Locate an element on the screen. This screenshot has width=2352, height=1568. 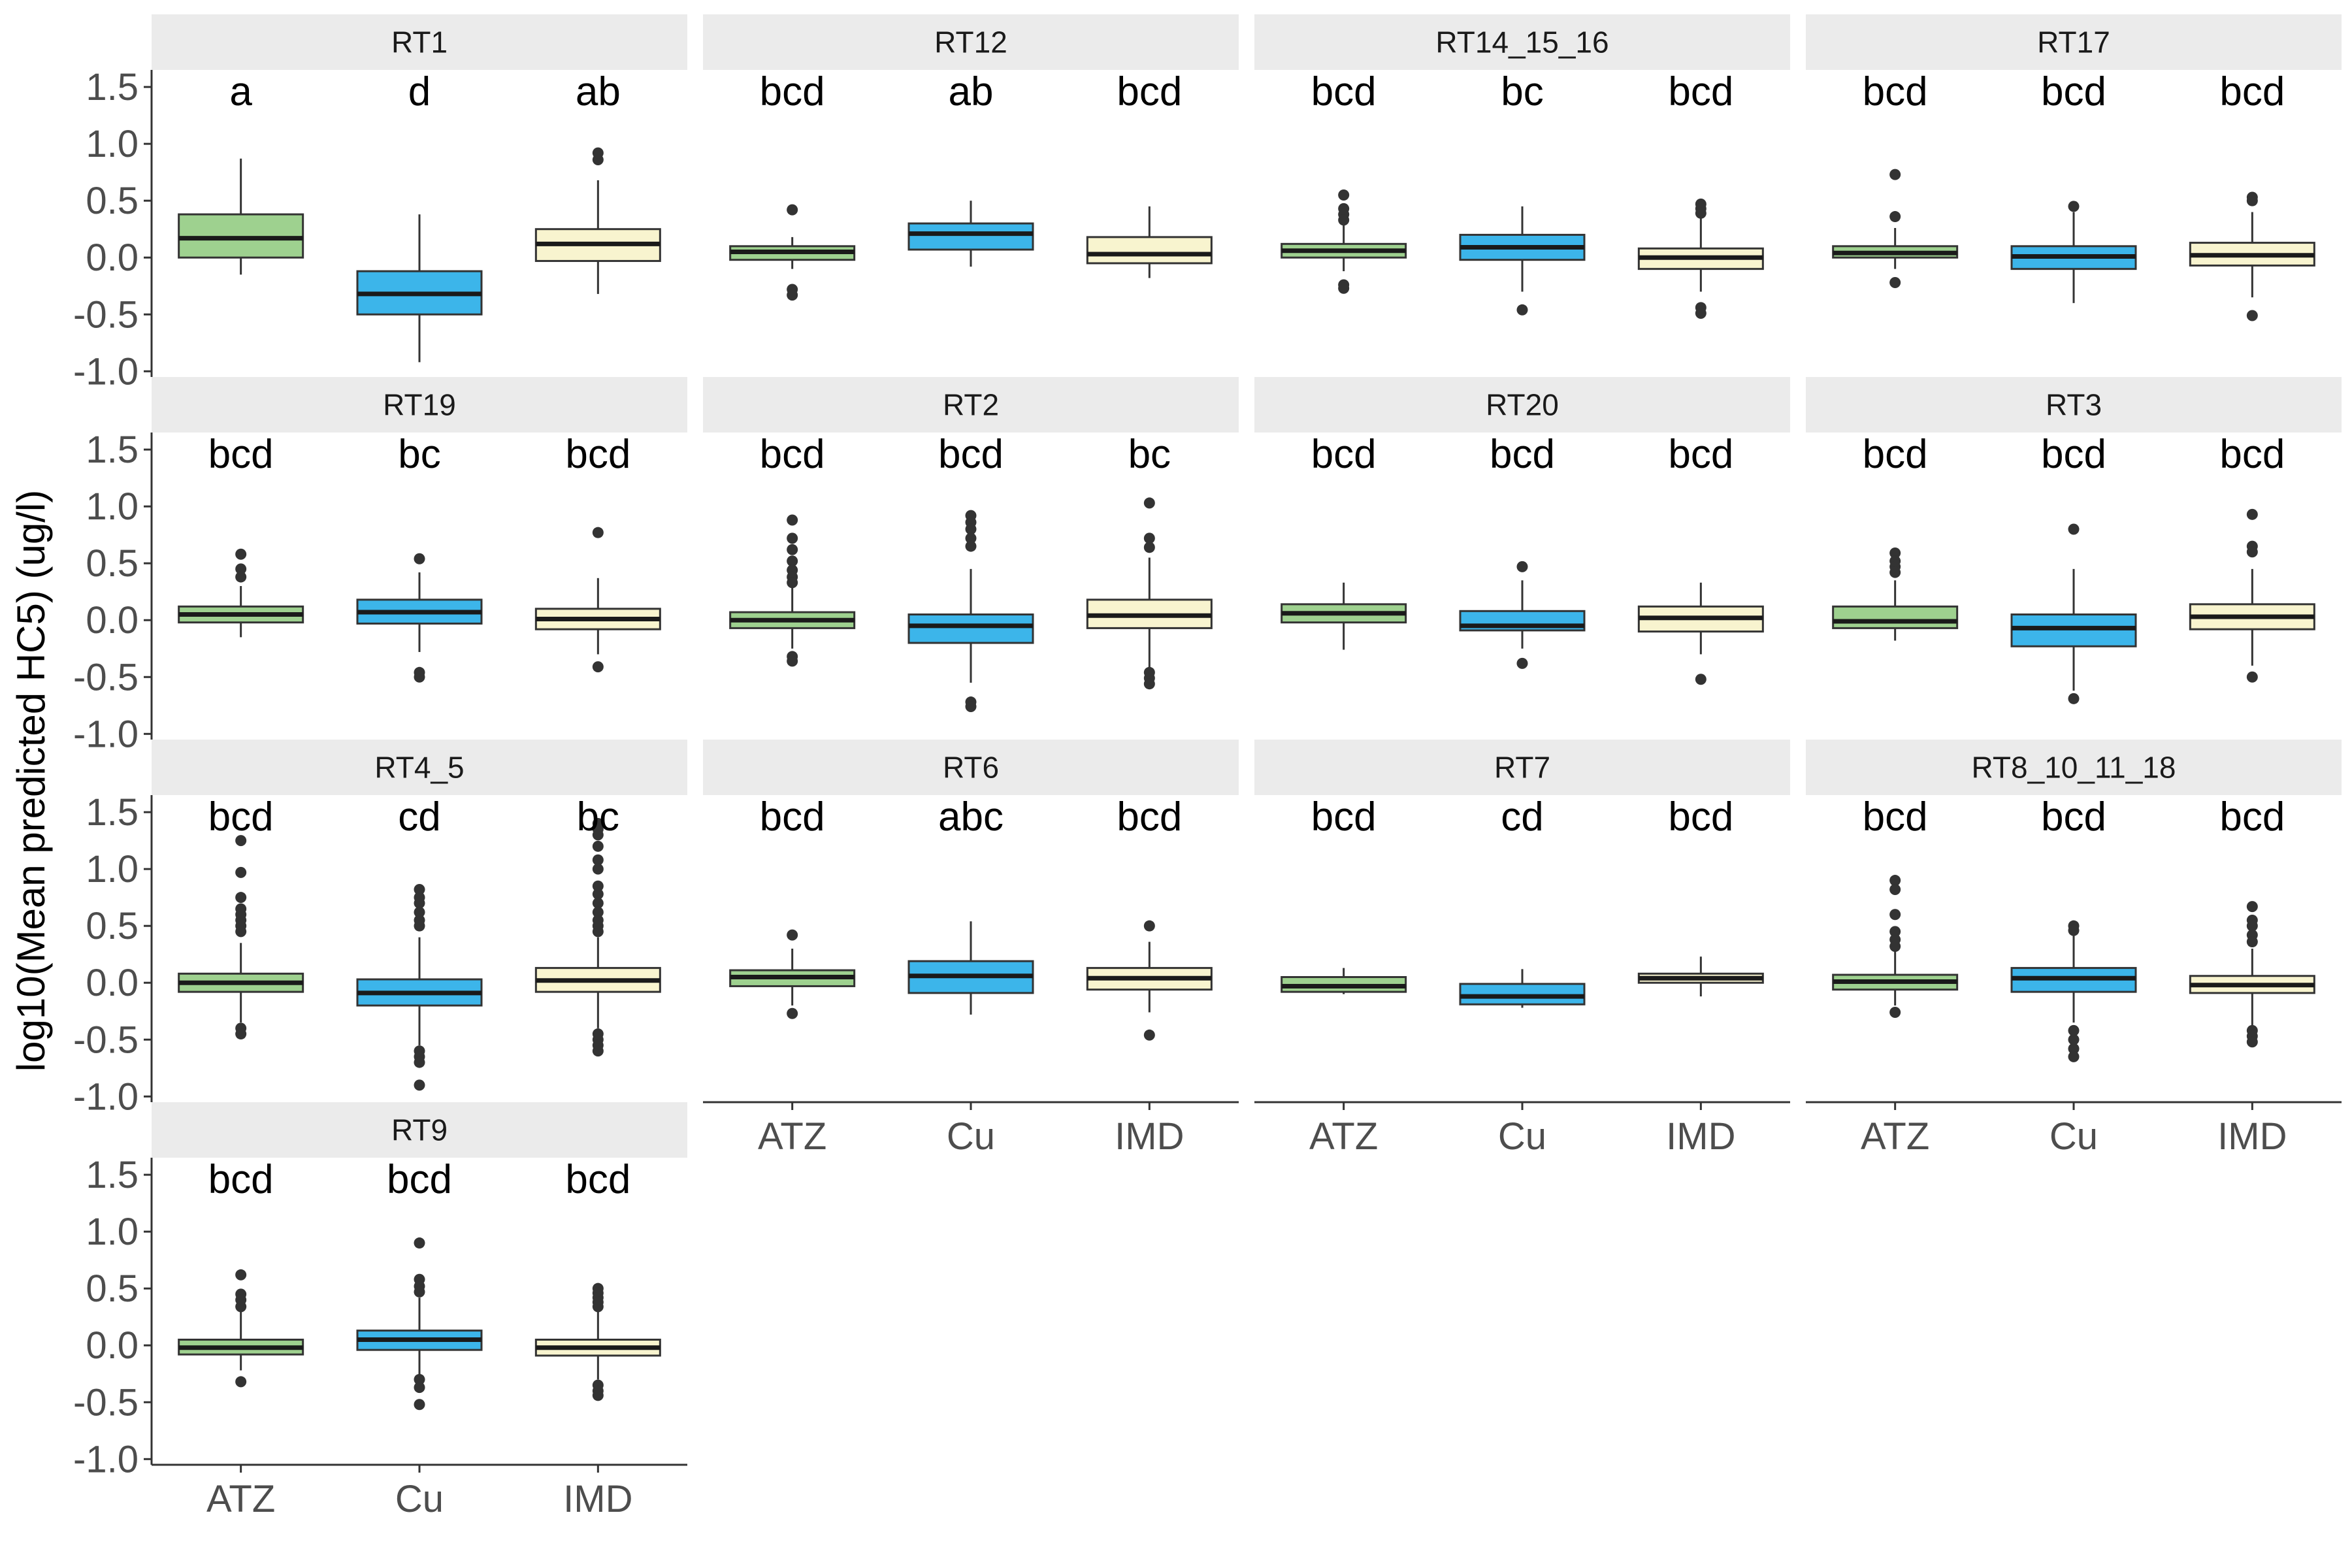
facet-panel-rt6: RT6 ATZ Cu IMD bcd abc bcd is located at coordinates (971, 949).